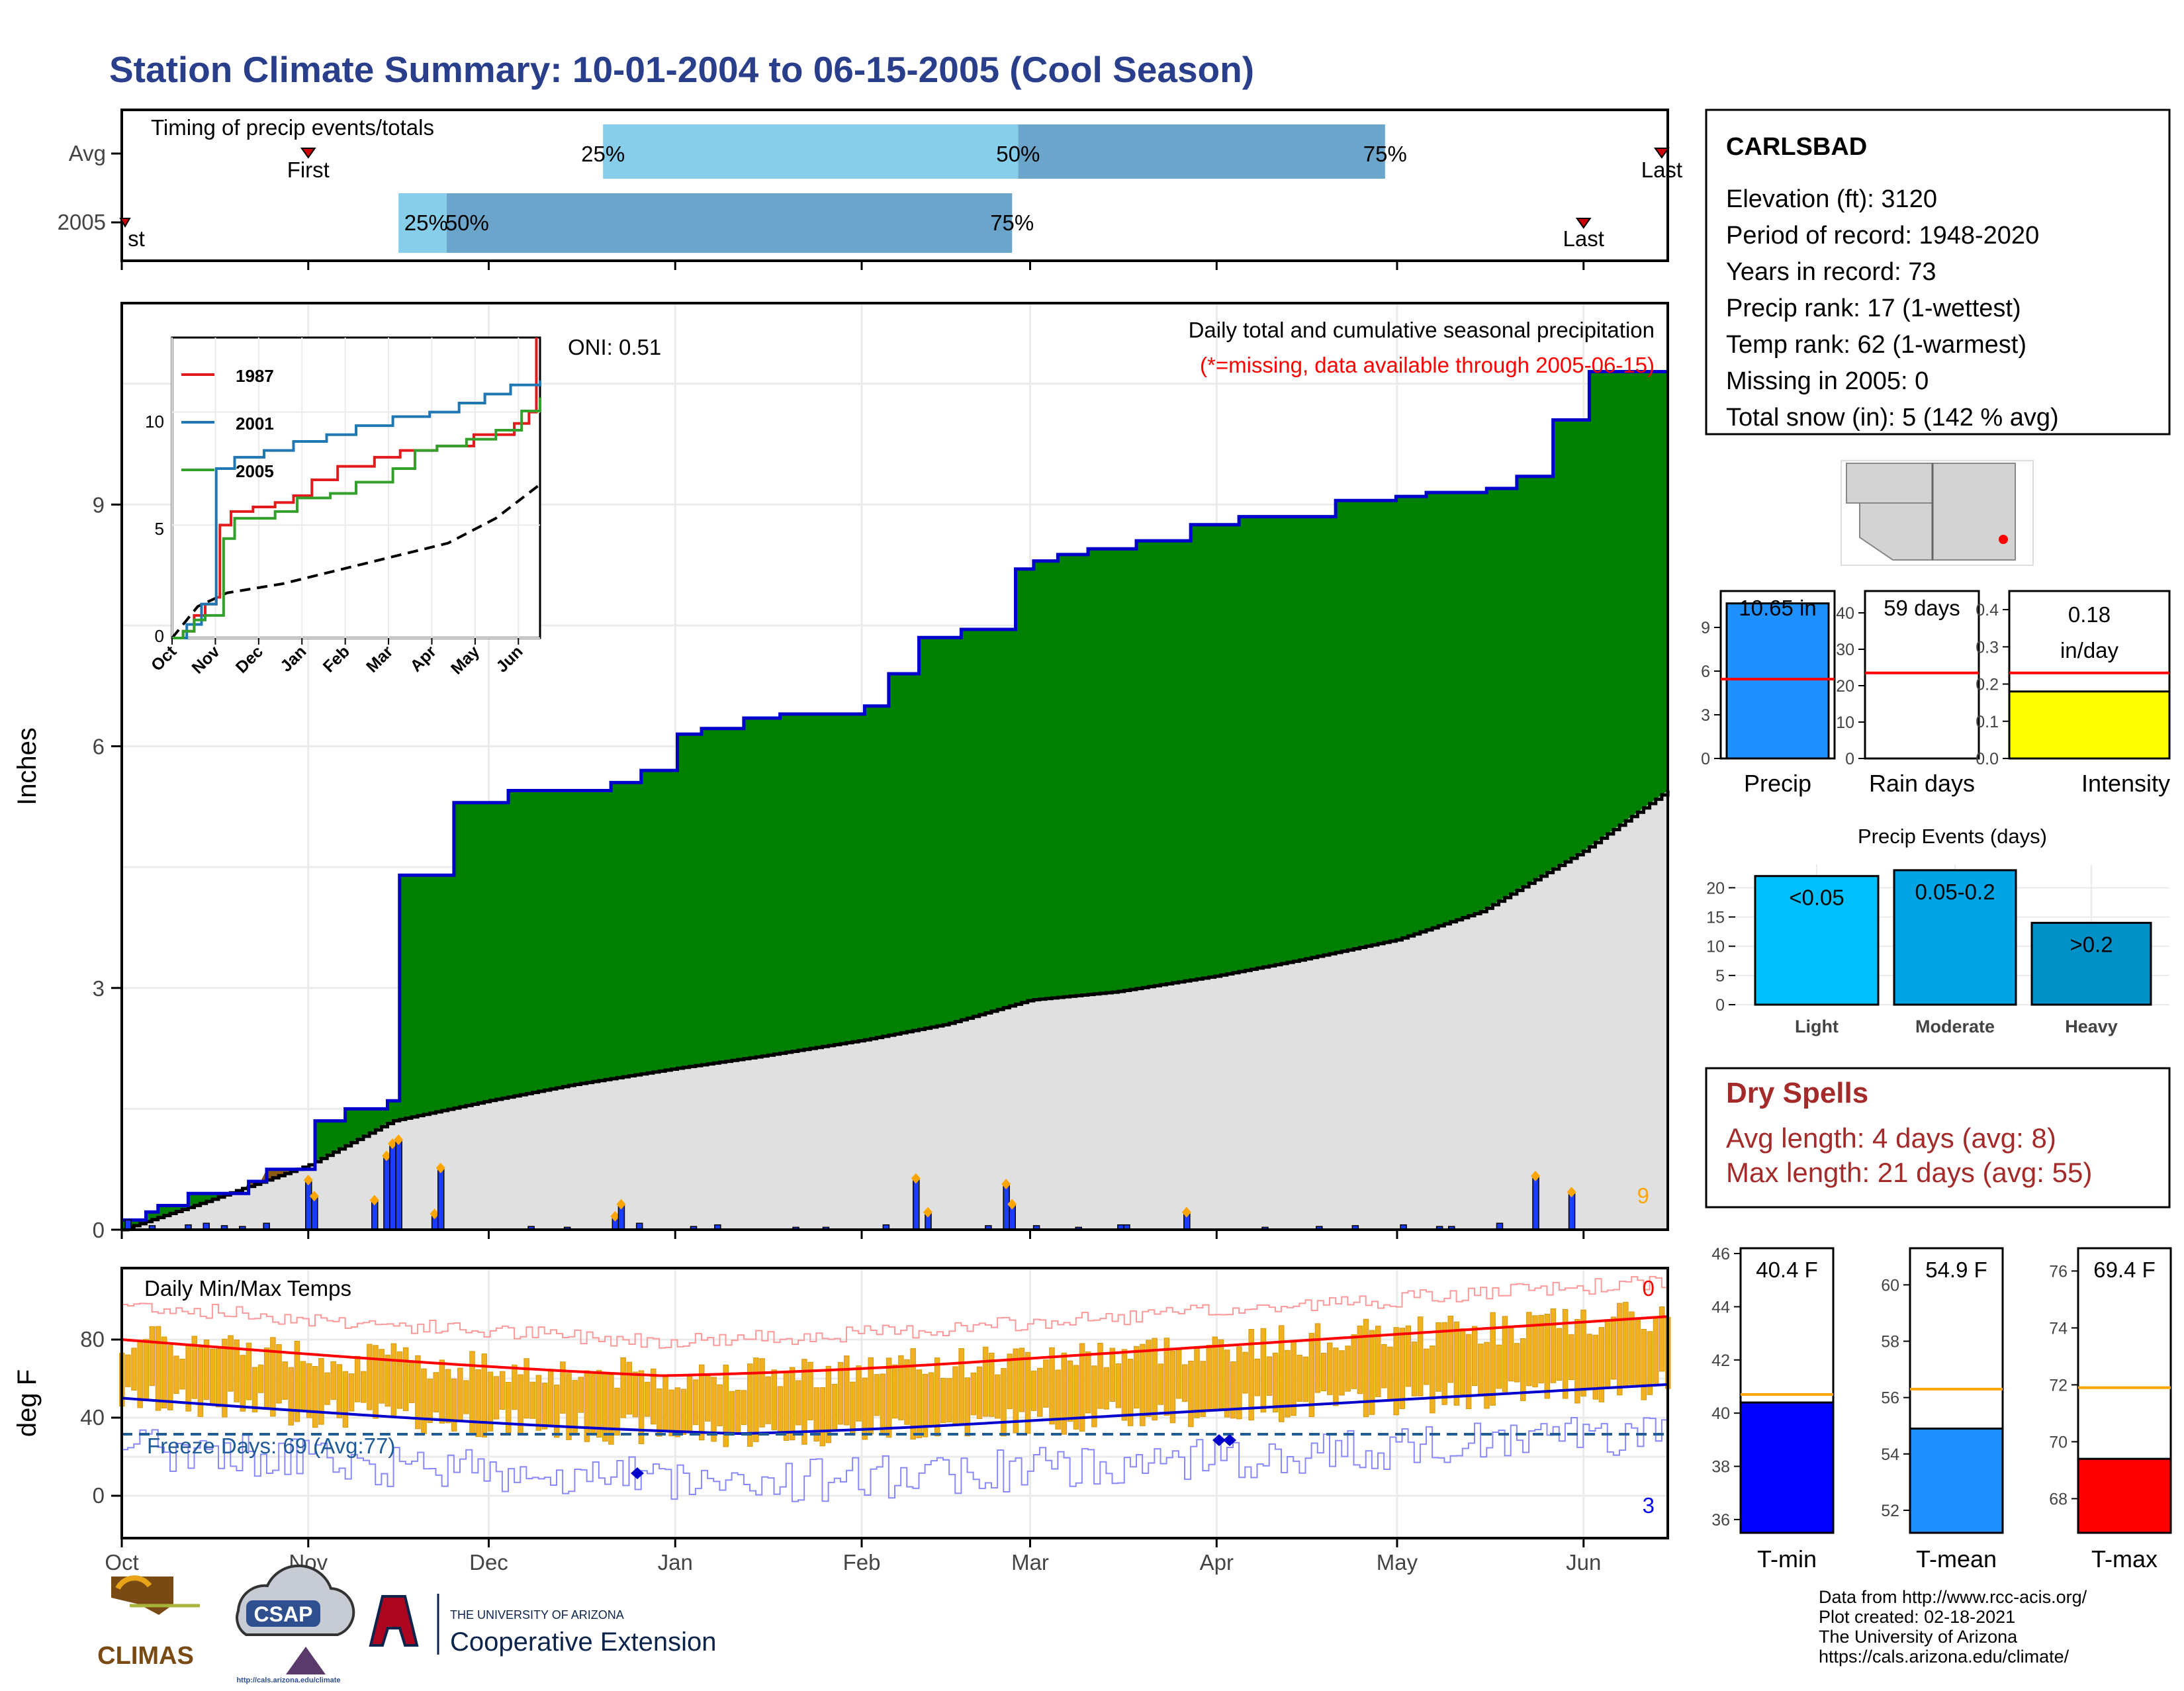 Image resolution: width=2184 pixels, height=1691 pixels. What do you see at coordinates (583, 1642) in the screenshot?
I see `cooperative-extension: Cooperative Extension` at bounding box center [583, 1642].